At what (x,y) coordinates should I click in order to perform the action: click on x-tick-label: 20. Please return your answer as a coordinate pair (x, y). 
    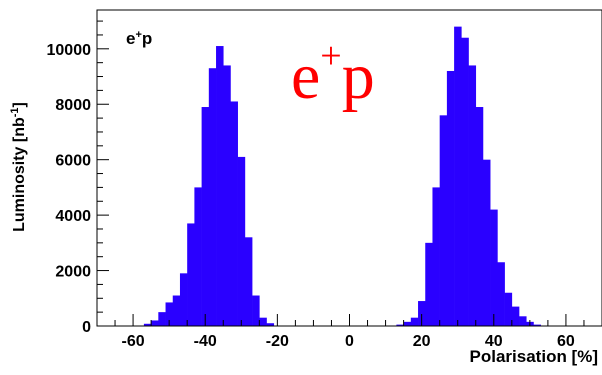
    Looking at the image, I should click on (422, 341).